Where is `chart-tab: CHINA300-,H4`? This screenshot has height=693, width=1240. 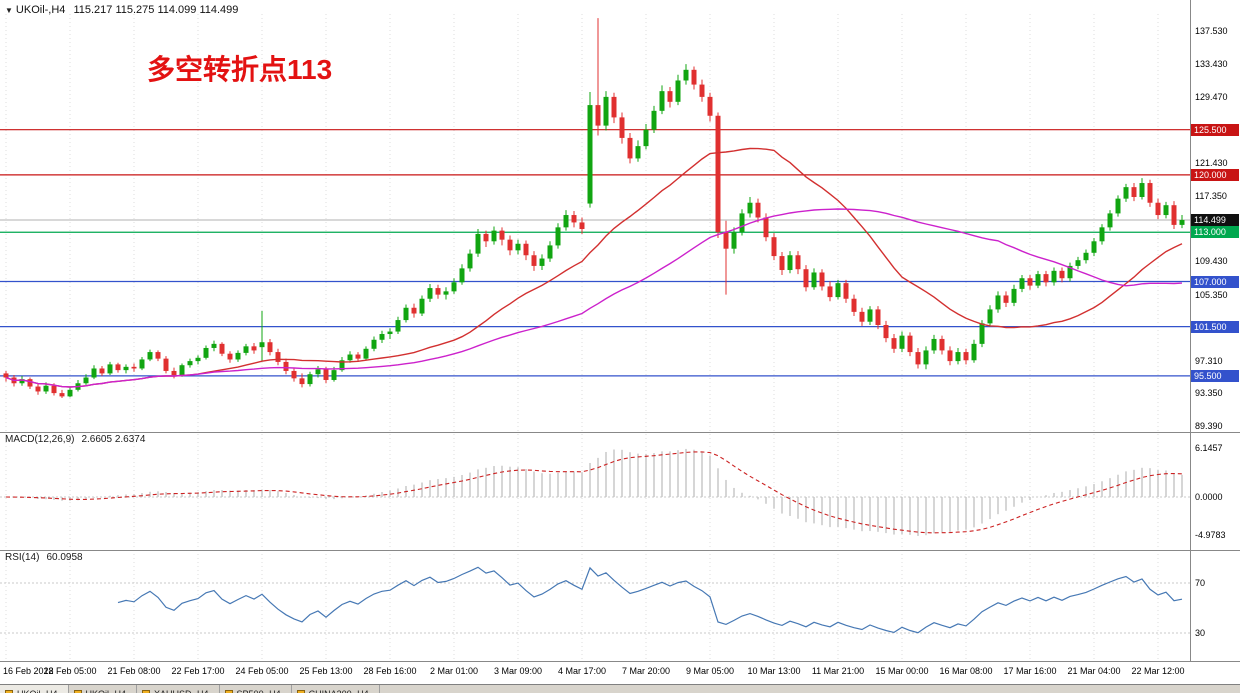
chart-tab: CHINA300-,H4 is located at coordinates (335, 689).